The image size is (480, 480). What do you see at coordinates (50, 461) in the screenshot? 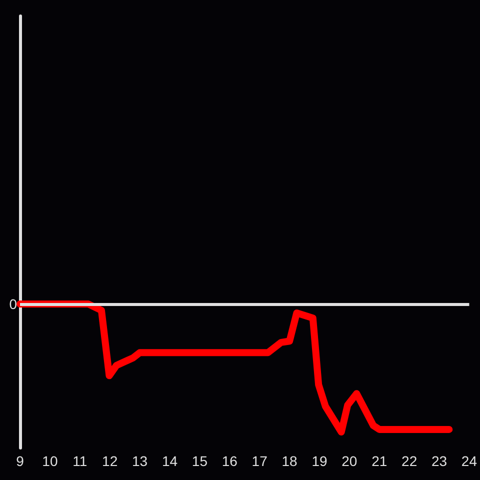
I see `x-tick-label: 10` at bounding box center [50, 461].